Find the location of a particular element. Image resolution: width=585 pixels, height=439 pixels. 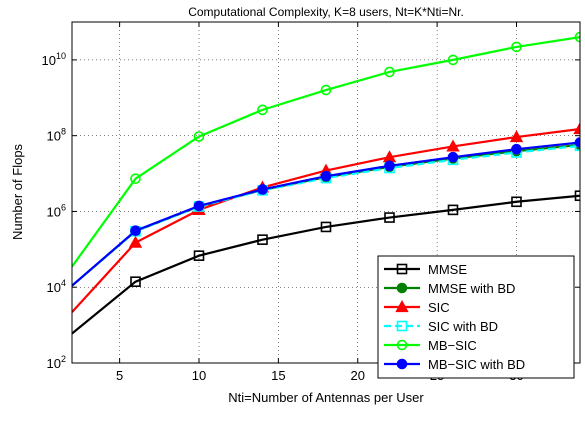

legend-entry: MMSE is located at coordinates (425, 269).